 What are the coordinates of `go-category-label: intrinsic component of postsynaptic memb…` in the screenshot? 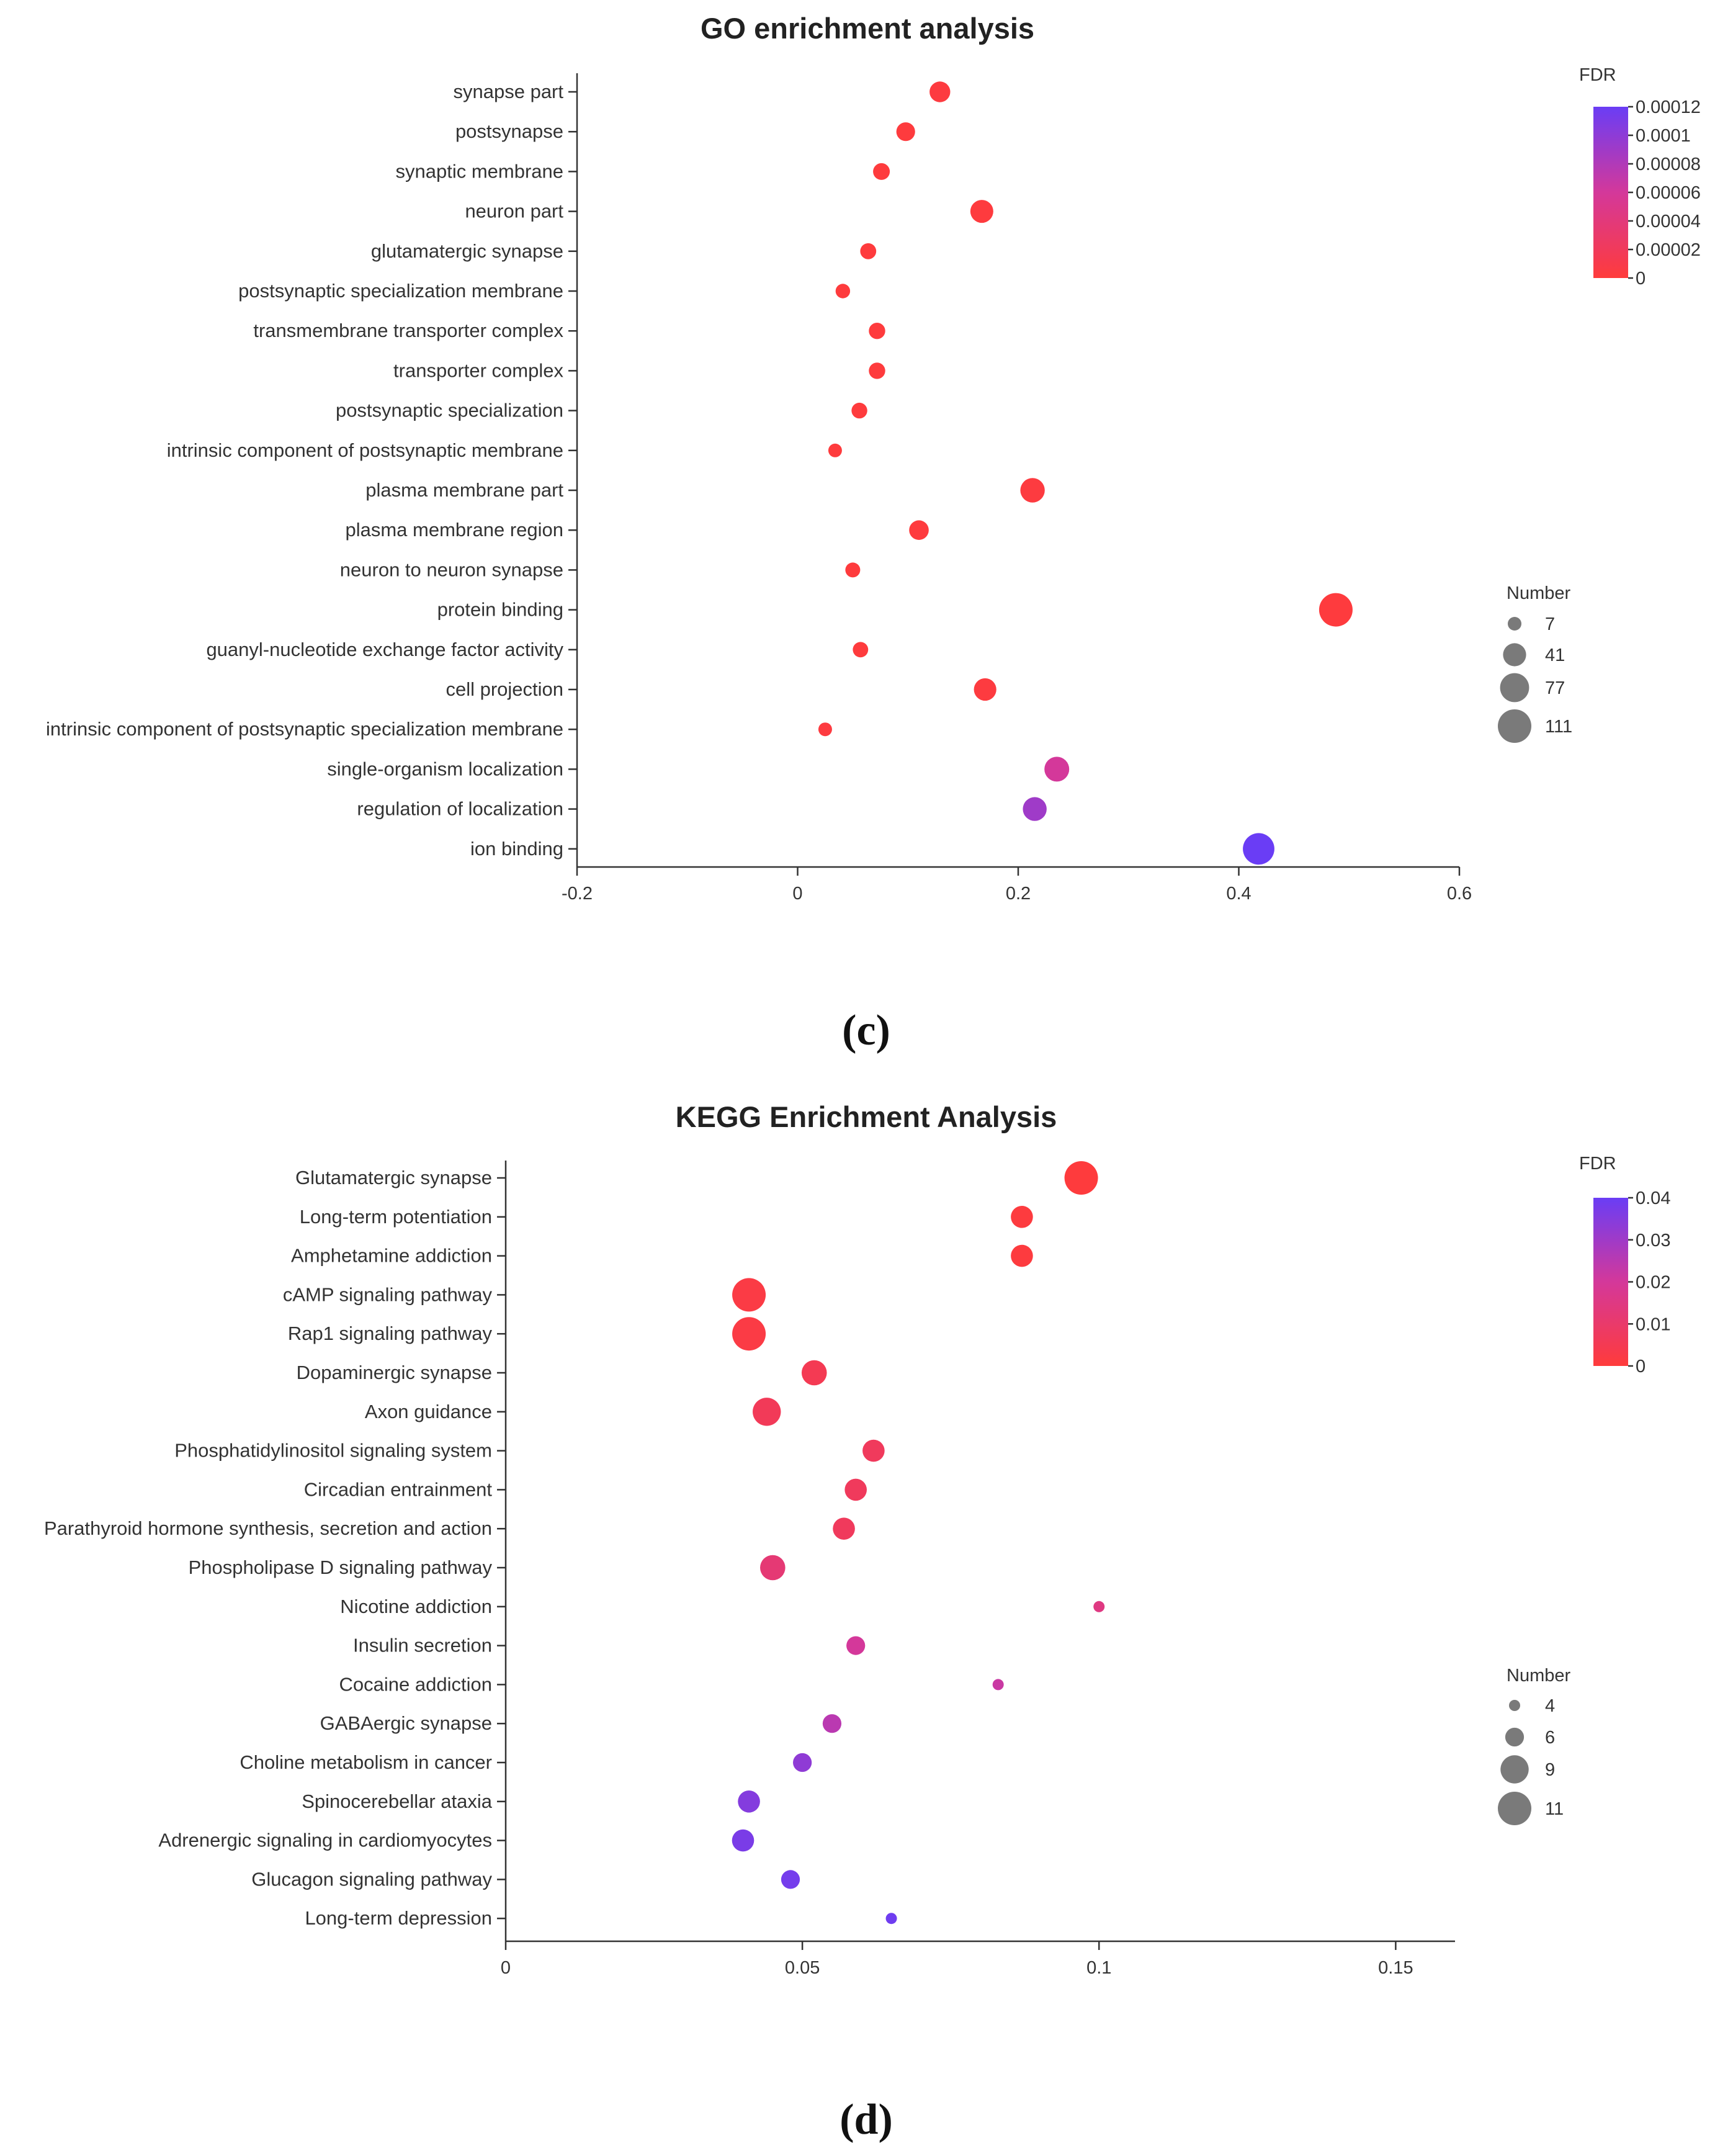 It's located at (365, 450).